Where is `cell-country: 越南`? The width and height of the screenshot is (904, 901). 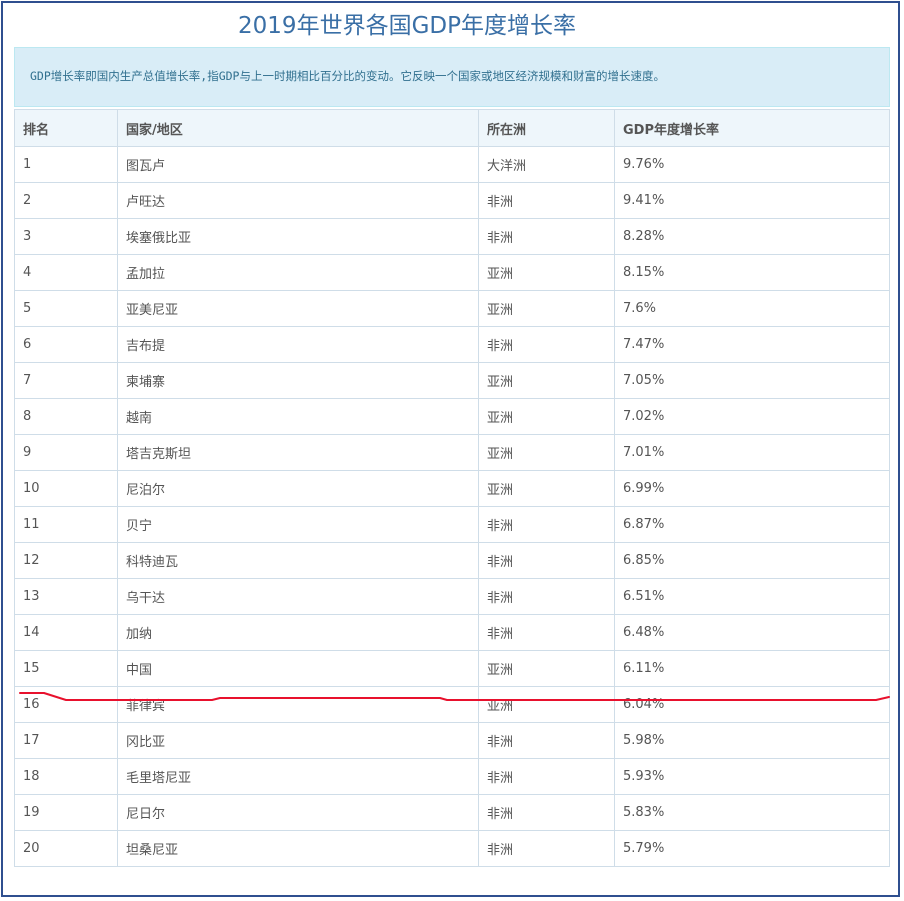
cell-country: 越南 is located at coordinates (298, 416).